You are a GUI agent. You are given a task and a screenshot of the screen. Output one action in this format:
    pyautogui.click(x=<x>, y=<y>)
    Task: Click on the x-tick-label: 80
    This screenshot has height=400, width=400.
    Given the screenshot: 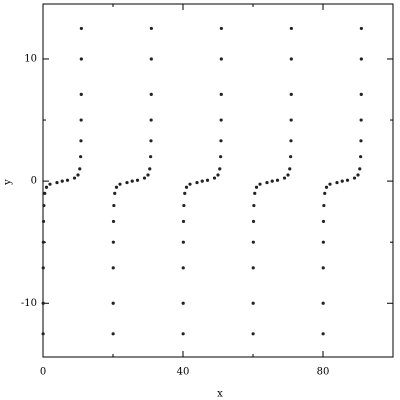 What is the action you would take?
    pyautogui.click(x=323, y=372)
    